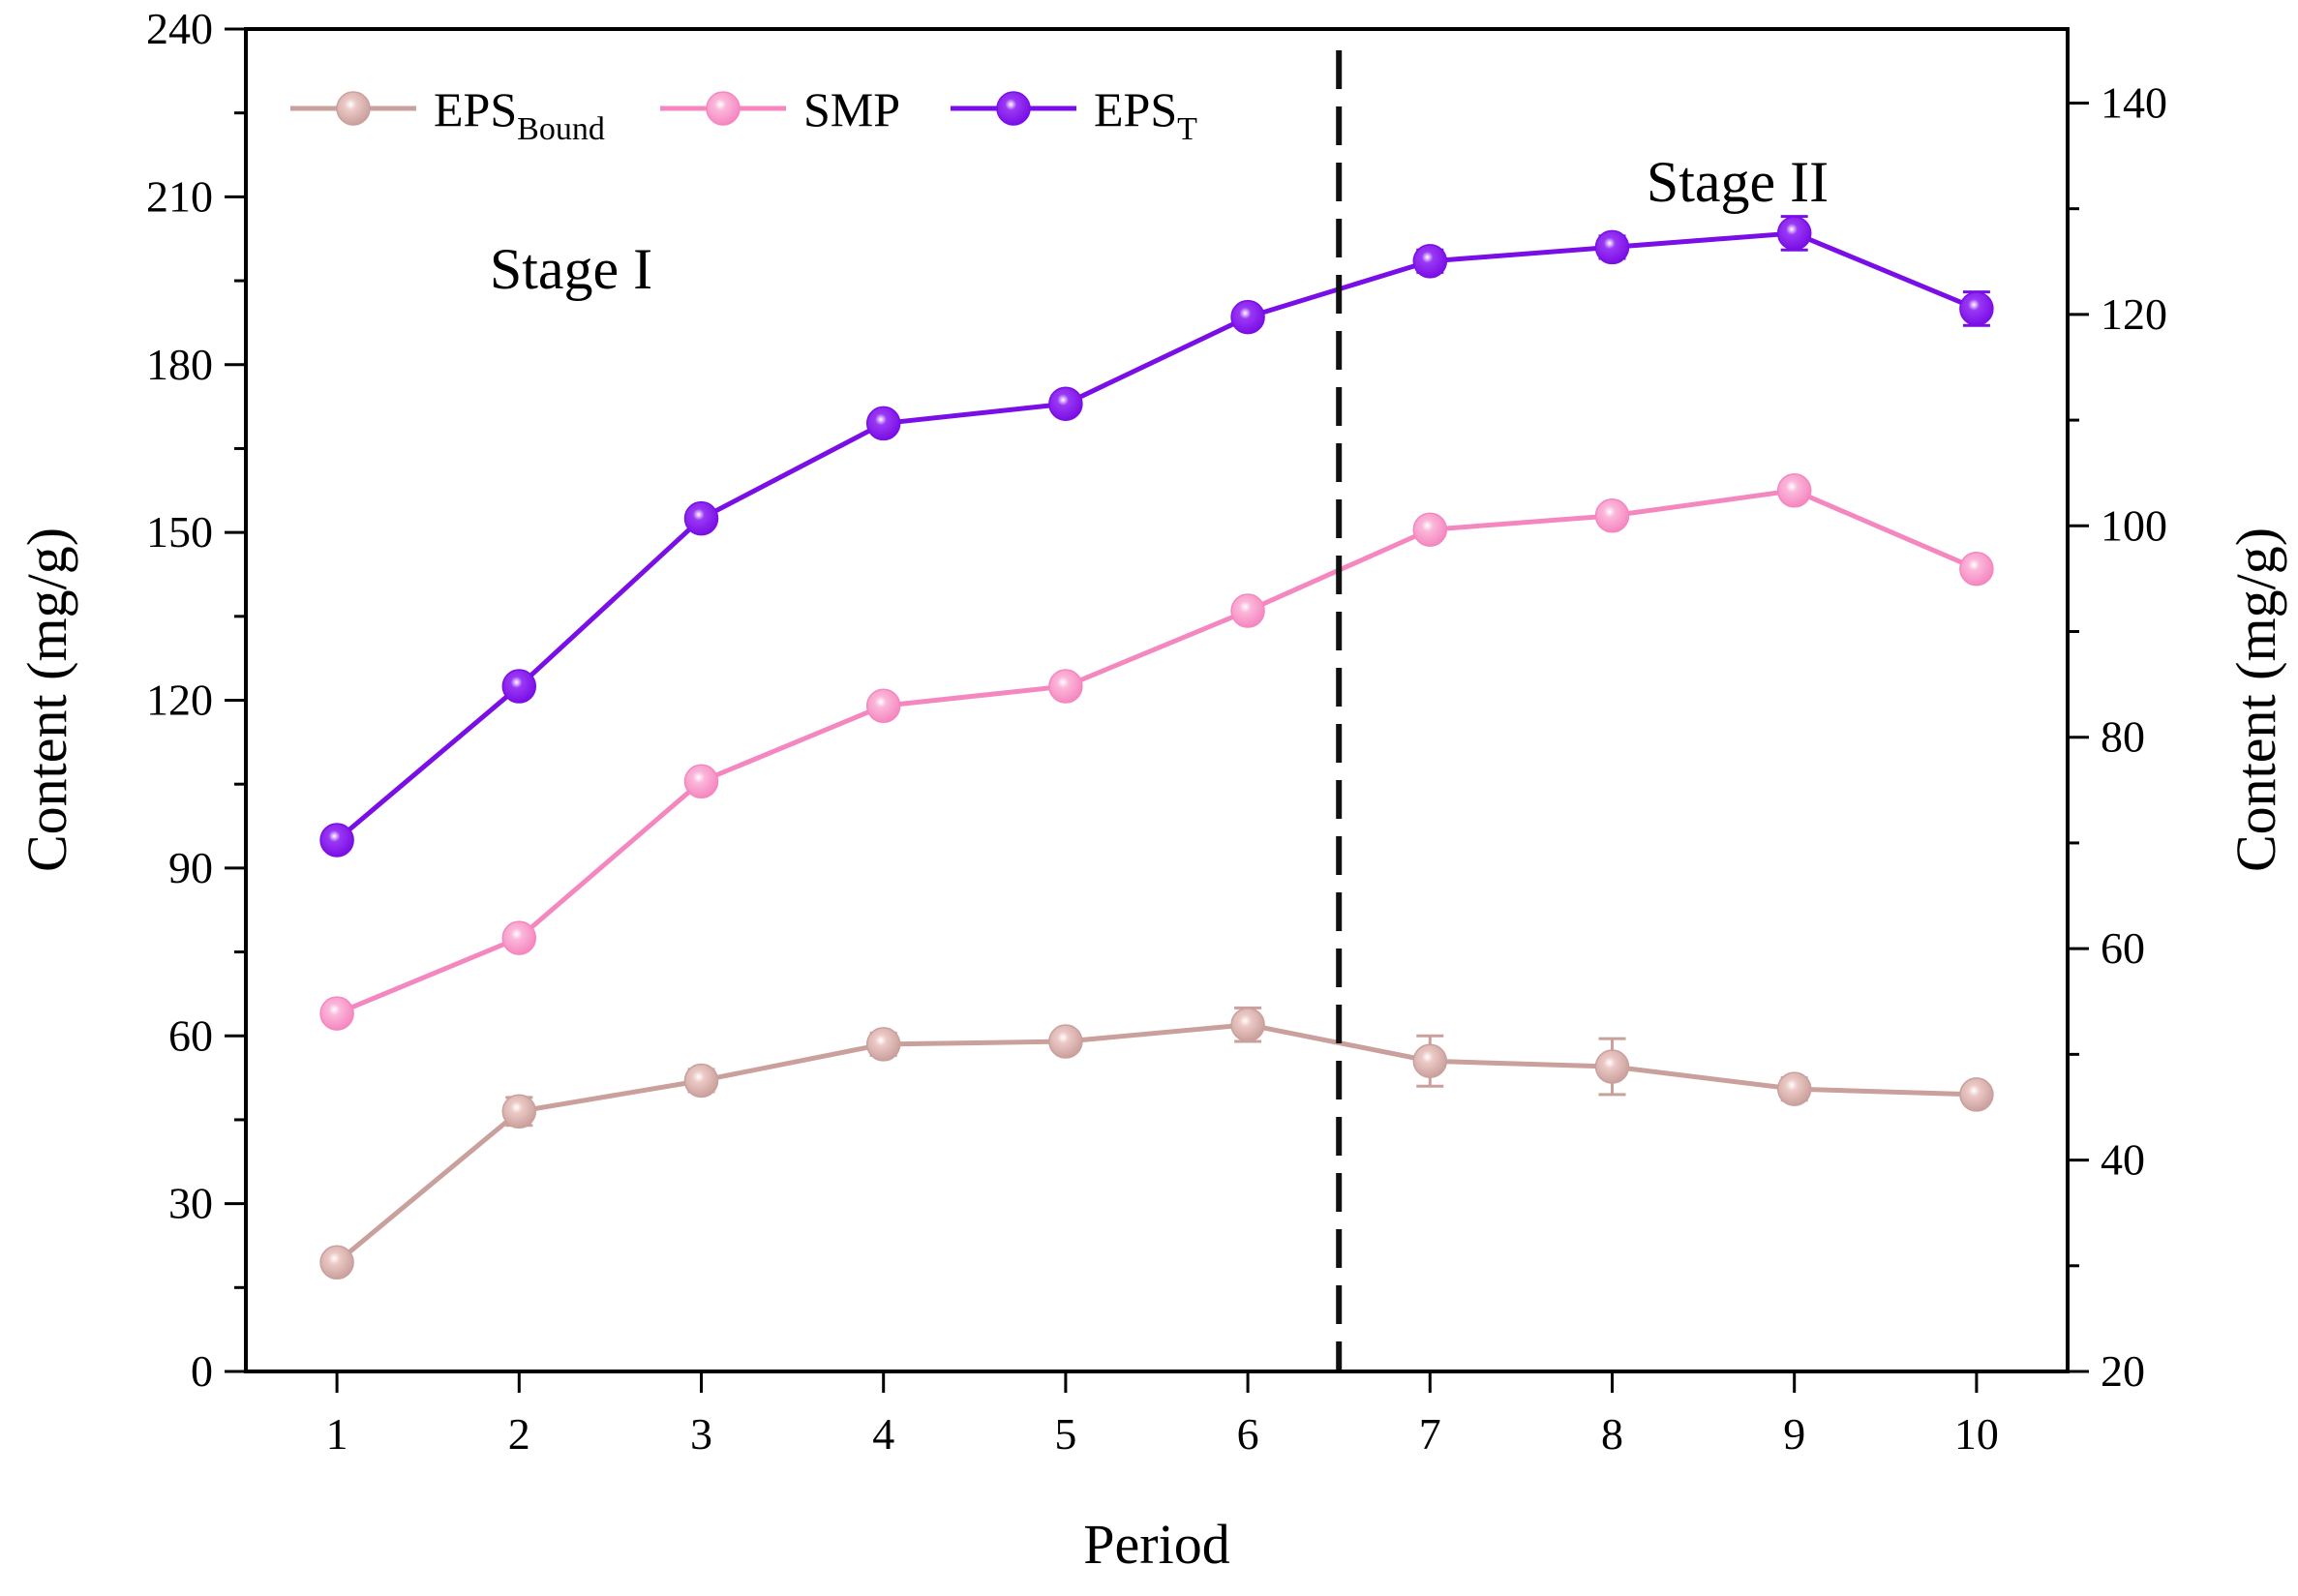 Image resolution: width=2298 pixels, height=1596 pixels. Describe the element at coordinates (2134, 102) in the screenshot. I see `y-right-tick-label: 140` at that location.